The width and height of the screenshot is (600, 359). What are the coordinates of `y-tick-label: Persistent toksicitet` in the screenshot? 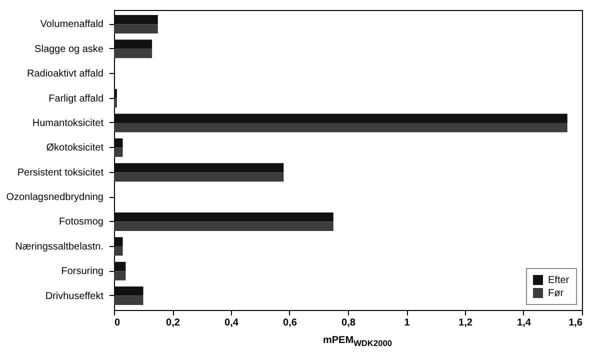 It's located at (60, 172).